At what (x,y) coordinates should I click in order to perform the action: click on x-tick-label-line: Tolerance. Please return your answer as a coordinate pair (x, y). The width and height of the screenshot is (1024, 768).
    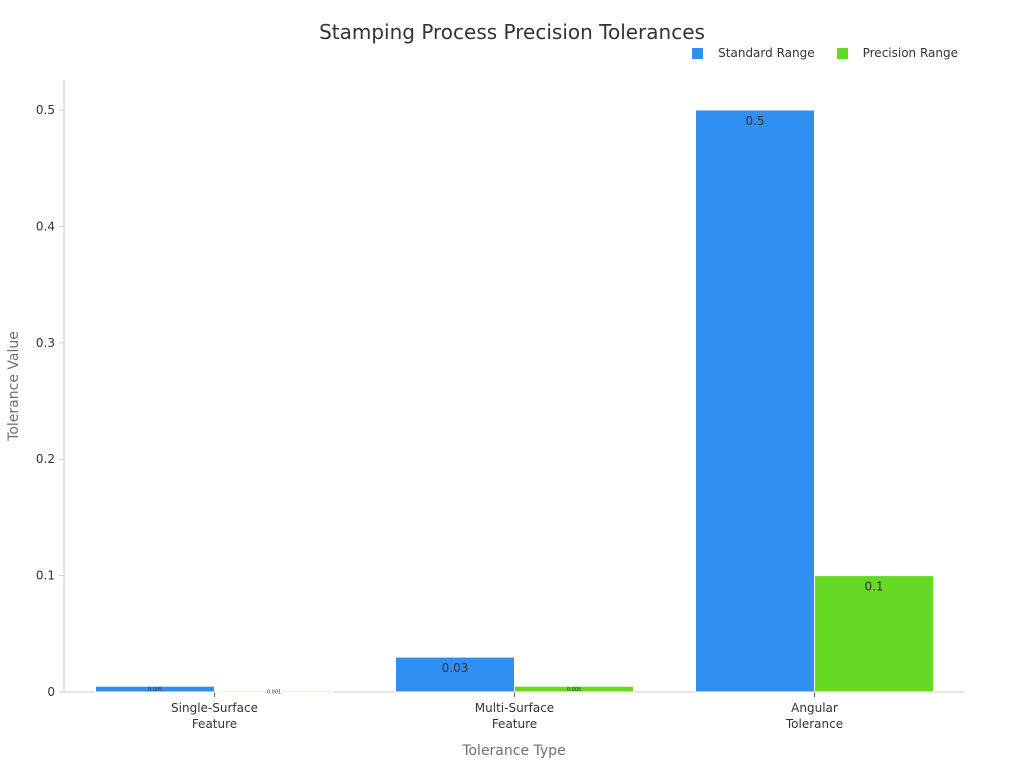
    Looking at the image, I should click on (814, 724).